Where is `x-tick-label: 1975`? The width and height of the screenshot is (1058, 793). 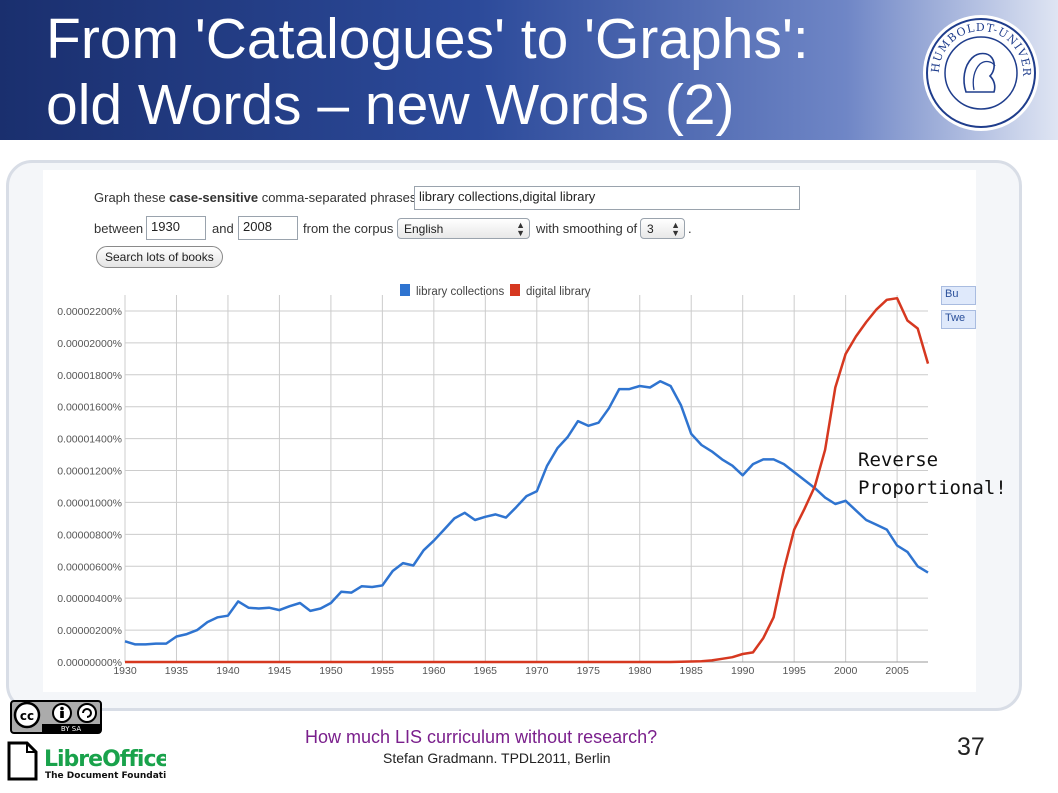 x-tick-label: 1975 is located at coordinates (589, 671).